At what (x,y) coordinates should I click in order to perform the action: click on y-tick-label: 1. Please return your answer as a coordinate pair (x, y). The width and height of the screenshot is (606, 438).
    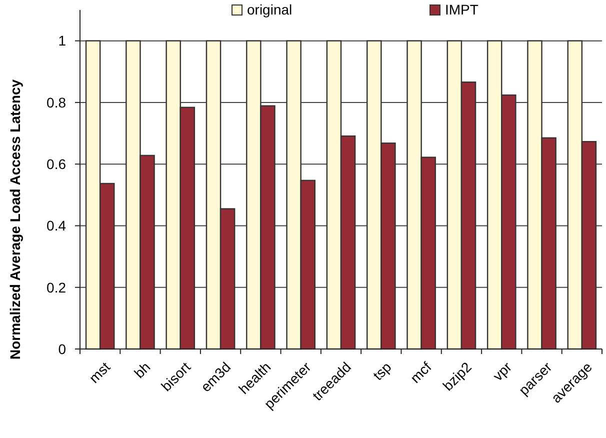
    Looking at the image, I should click on (62, 40).